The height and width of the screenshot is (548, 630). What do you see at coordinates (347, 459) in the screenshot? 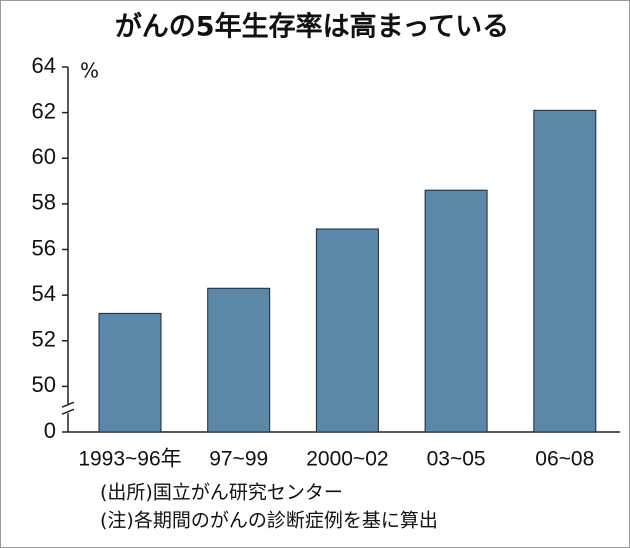
I see `x-tick-label: 2000~02` at bounding box center [347, 459].